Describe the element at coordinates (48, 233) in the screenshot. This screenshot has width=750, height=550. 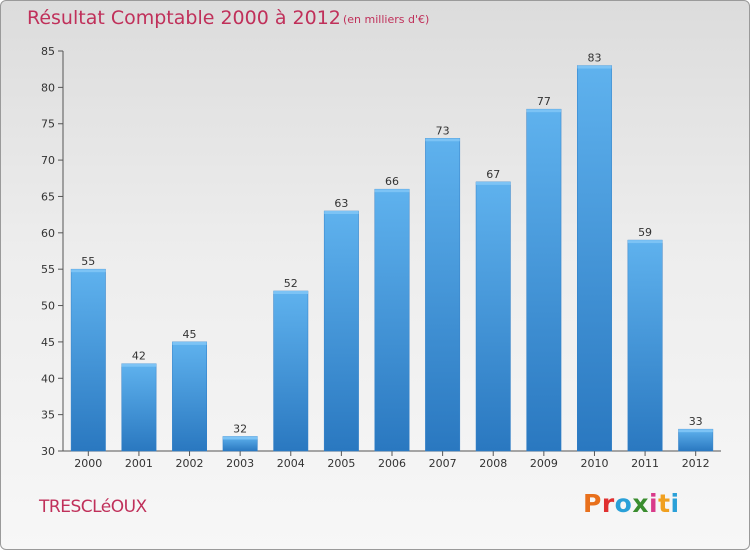
I see `y-tick-label: 60` at that location.